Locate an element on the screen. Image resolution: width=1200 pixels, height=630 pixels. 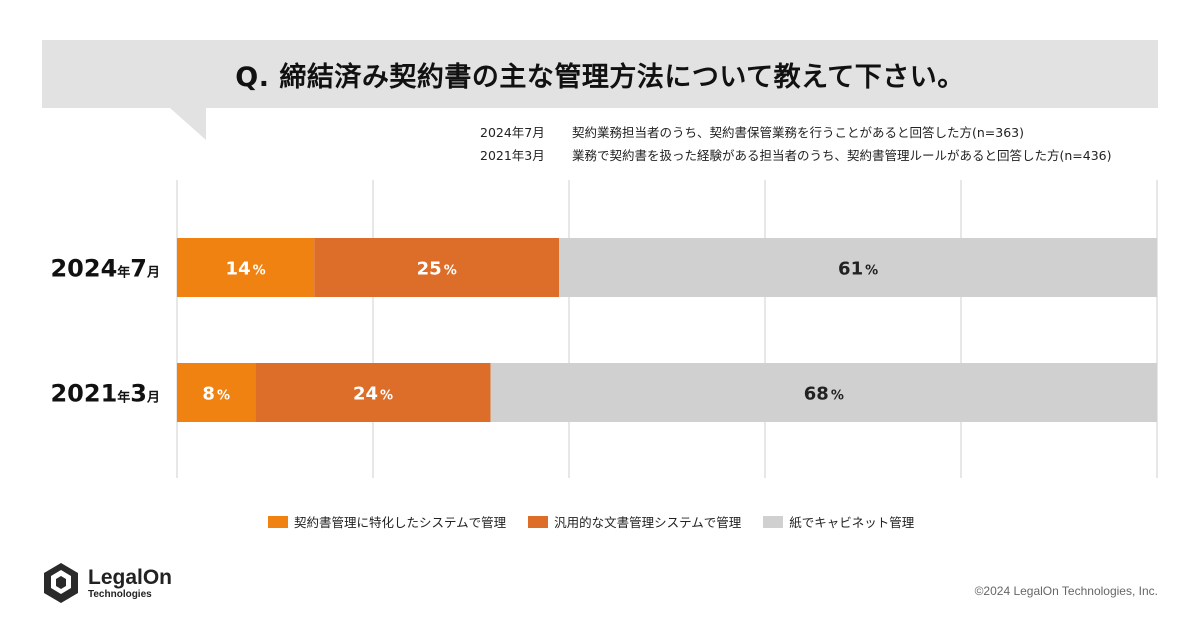
question-title: Q. 締結済み契約書の主な管理方法について教えて下さい。 is located at coordinates (600, 77).